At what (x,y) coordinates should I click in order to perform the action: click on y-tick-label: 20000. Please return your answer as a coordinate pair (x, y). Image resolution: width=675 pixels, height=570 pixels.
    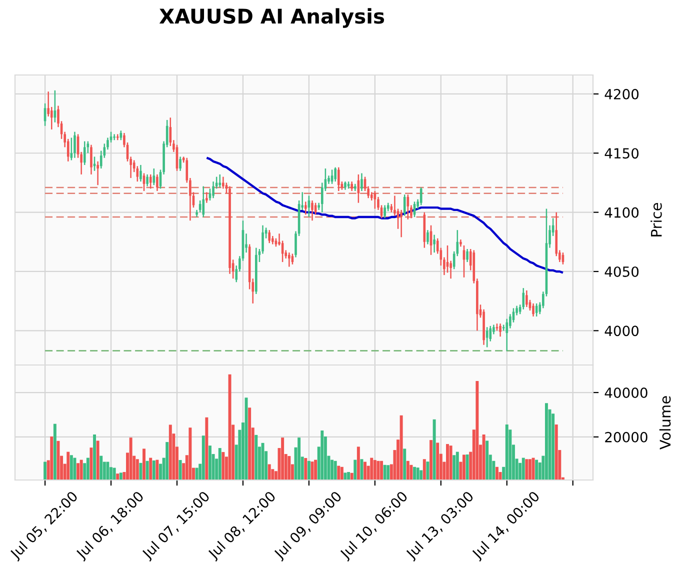
    Looking at the image, I should click on (626, 437).